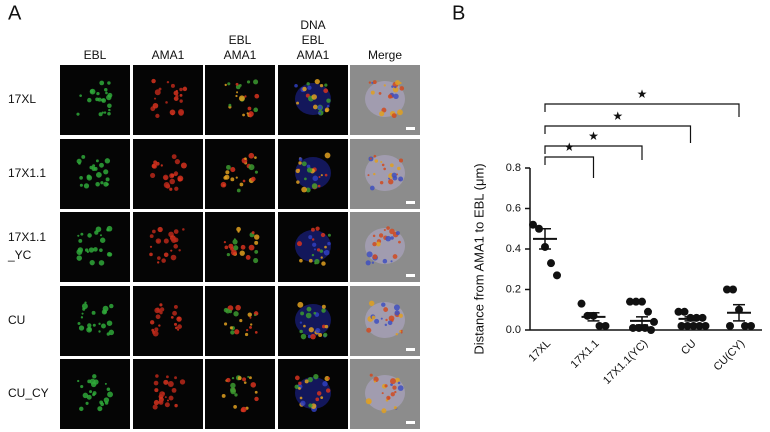 This screenshot has height=432, width=770. What do you see at coordinates (642, 110) in the screenshot?
I see `significance-bracket` at bounding box center [642, 110].